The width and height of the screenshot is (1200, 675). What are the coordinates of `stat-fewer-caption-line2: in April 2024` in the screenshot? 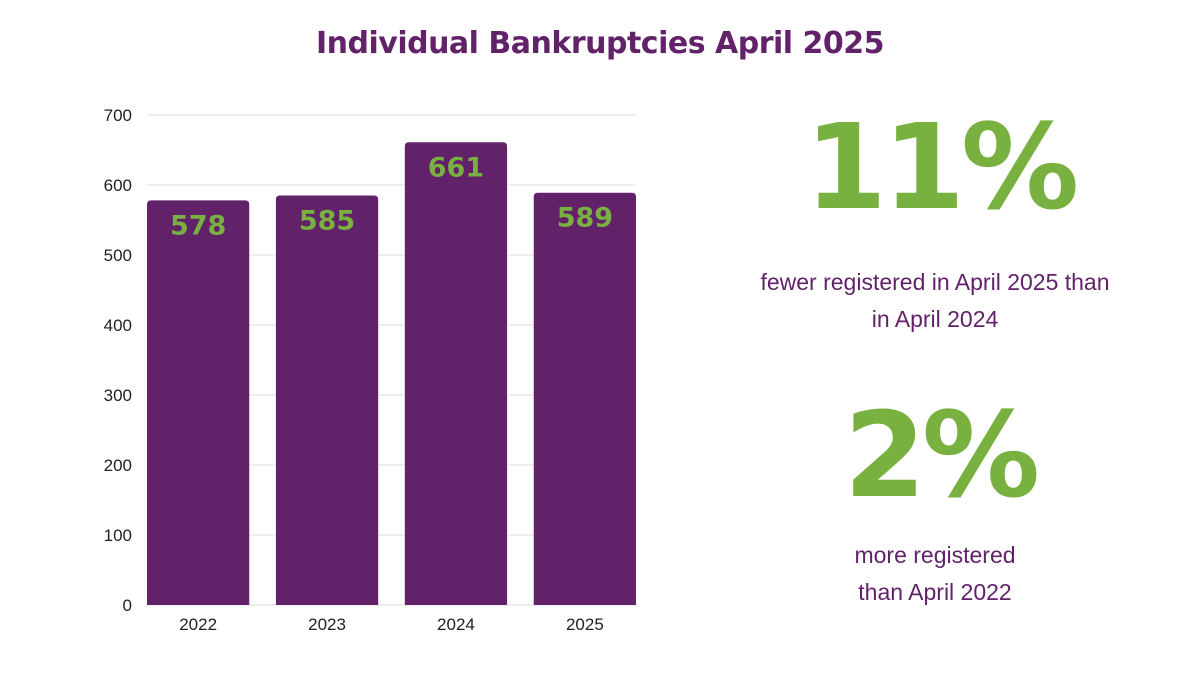 It's located at (935, 319).